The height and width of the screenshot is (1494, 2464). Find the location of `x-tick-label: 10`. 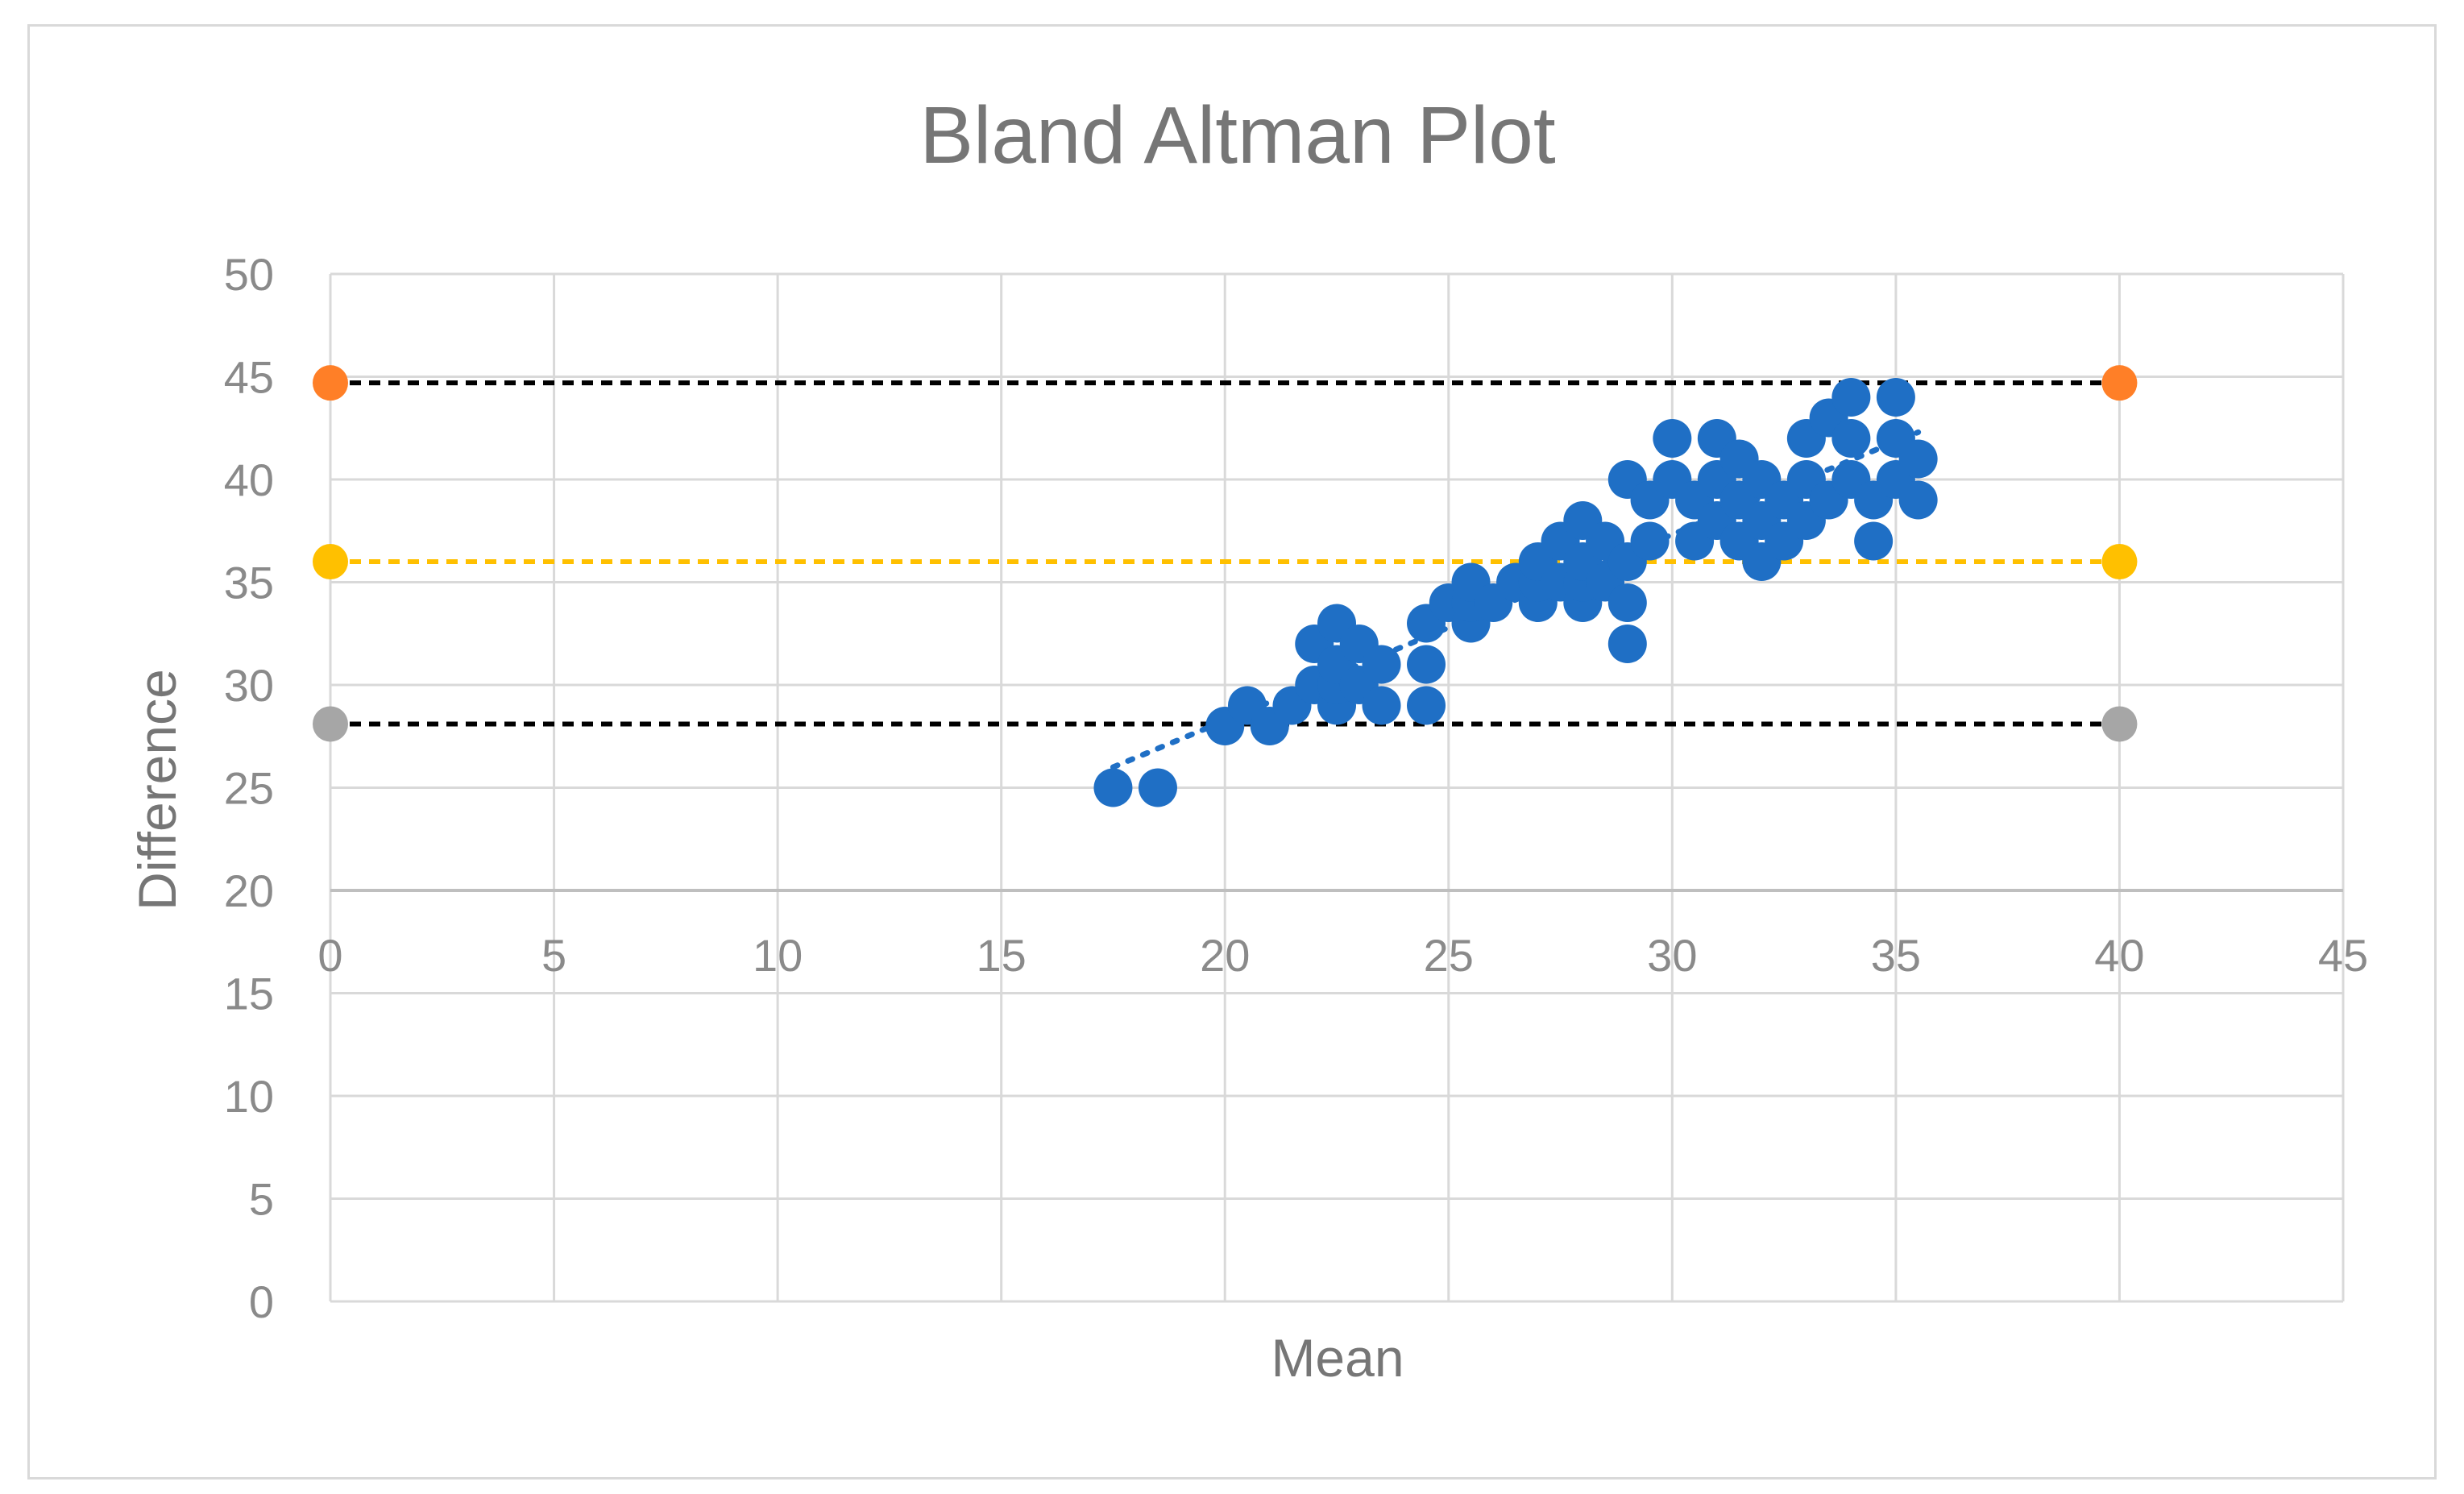

x-tick-label: 10 is located at coordinates (778, 956).